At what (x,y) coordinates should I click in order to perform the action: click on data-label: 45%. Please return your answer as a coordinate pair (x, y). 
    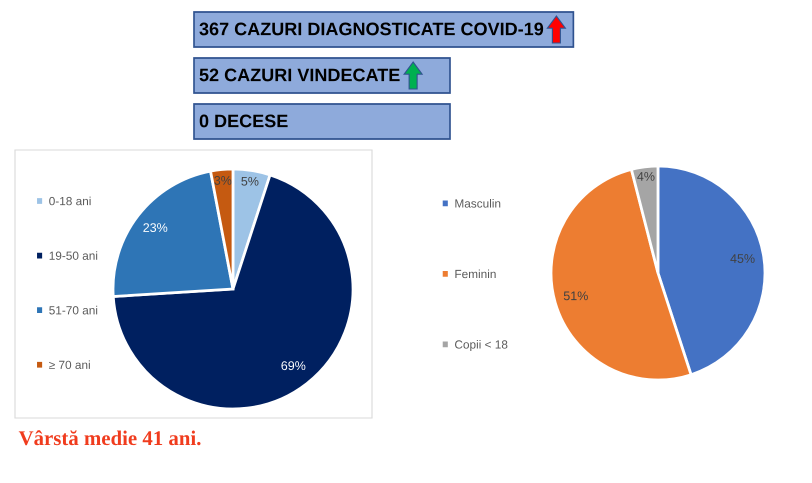
    Looking at the image, I should click on (742, 258).